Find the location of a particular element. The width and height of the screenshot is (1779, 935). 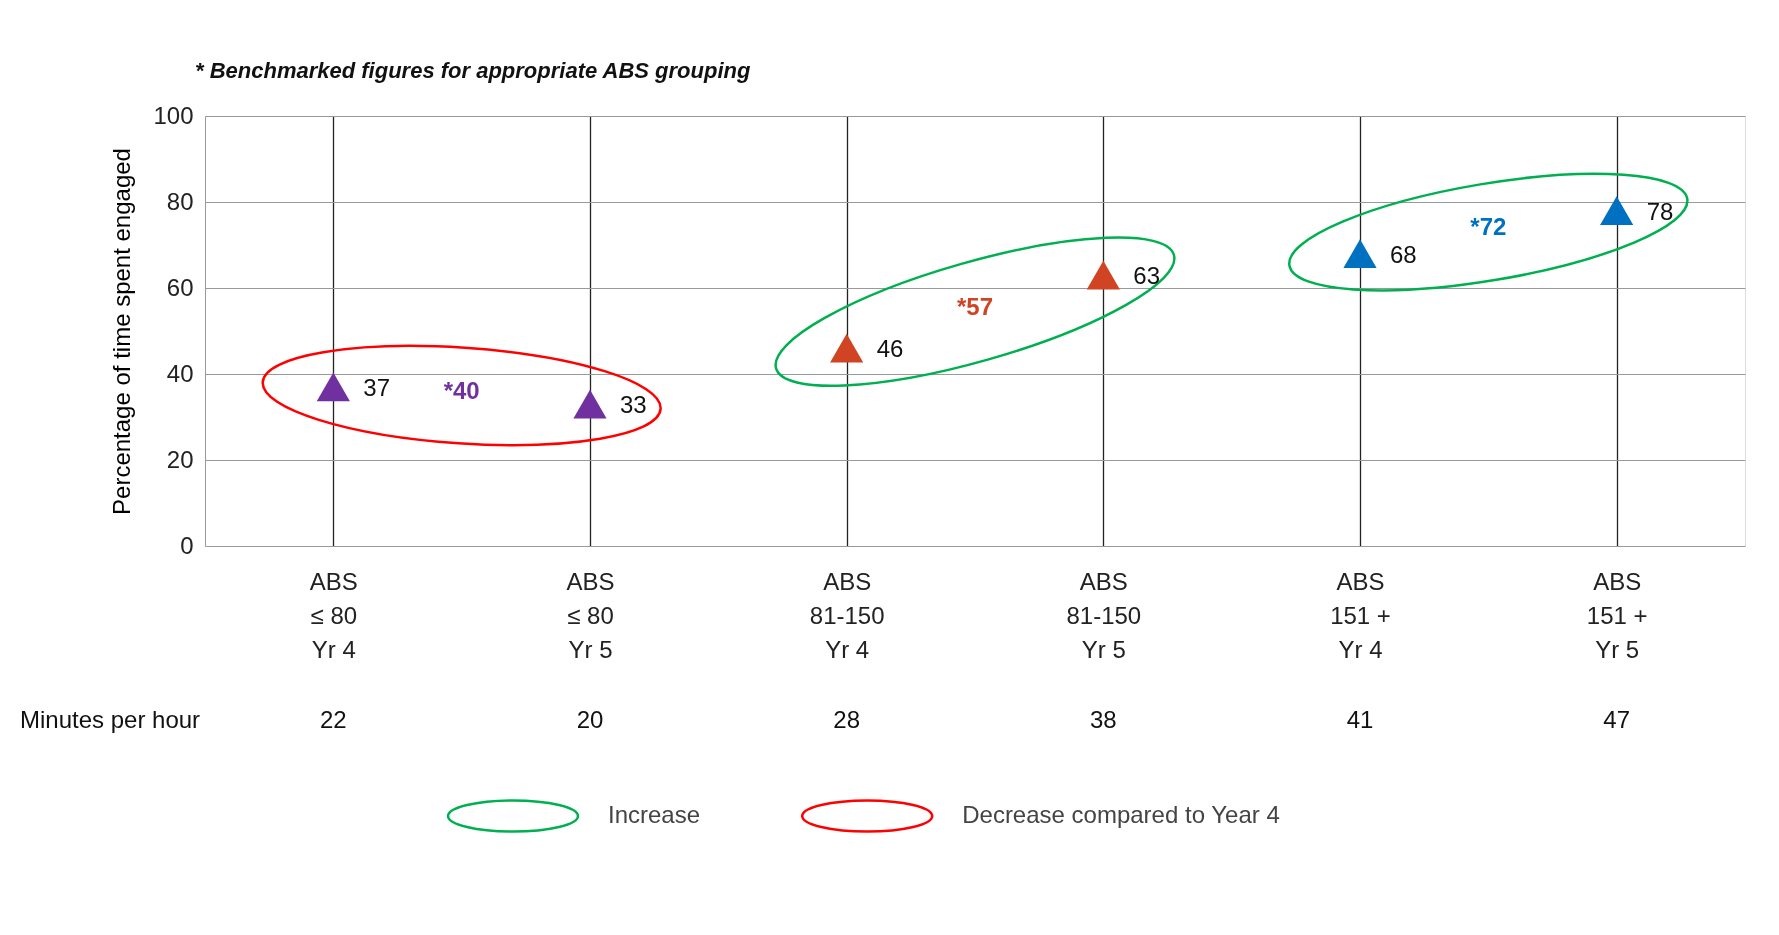

text: 47 is located at coordinates (1617, 719).